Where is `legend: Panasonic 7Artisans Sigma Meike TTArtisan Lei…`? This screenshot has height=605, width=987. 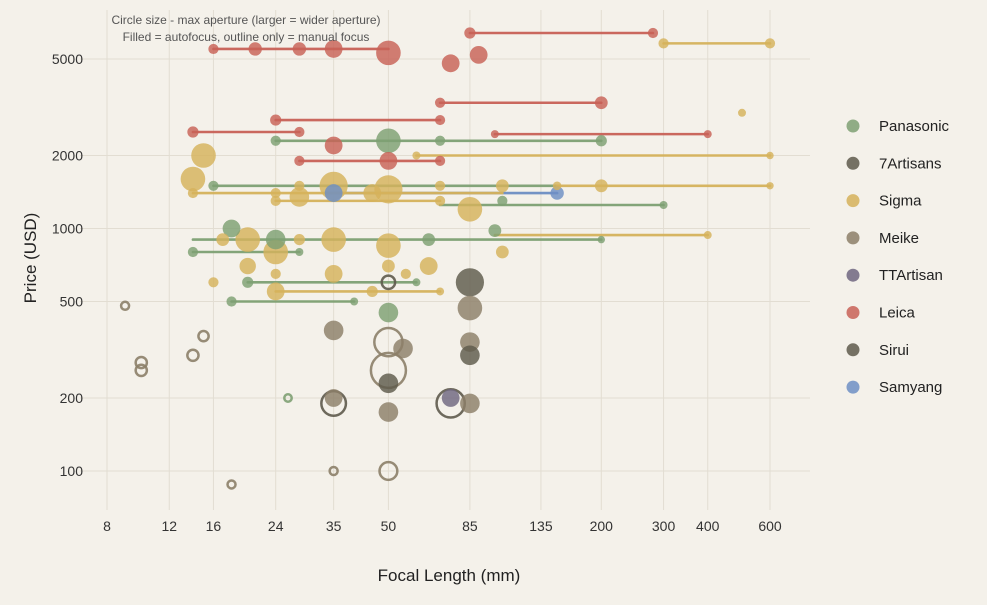
legend: Panasonic 7Artisans Sigma Meike TTArtisan Lei… is located at coordinates (898, 257).